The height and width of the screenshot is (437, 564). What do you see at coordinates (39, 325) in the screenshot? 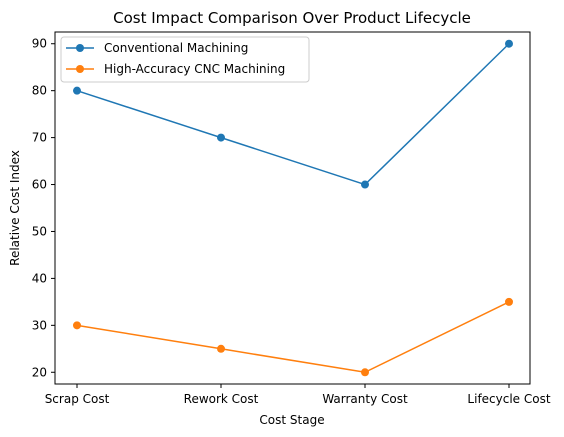
I see `y-tick-label: 30` at bounding box center [39, 325].